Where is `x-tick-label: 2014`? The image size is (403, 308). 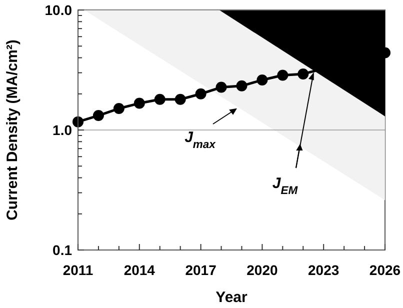
x-tick-label: 2014 is located at coordinates (140, 270).